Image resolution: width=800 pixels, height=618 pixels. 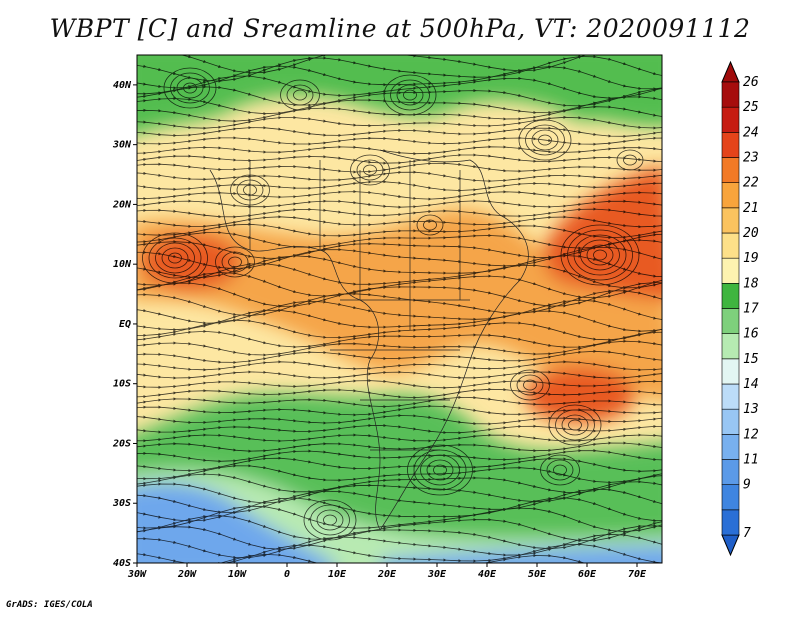 I want to click on colorbar-label: 23, so click(x=751, y=158).